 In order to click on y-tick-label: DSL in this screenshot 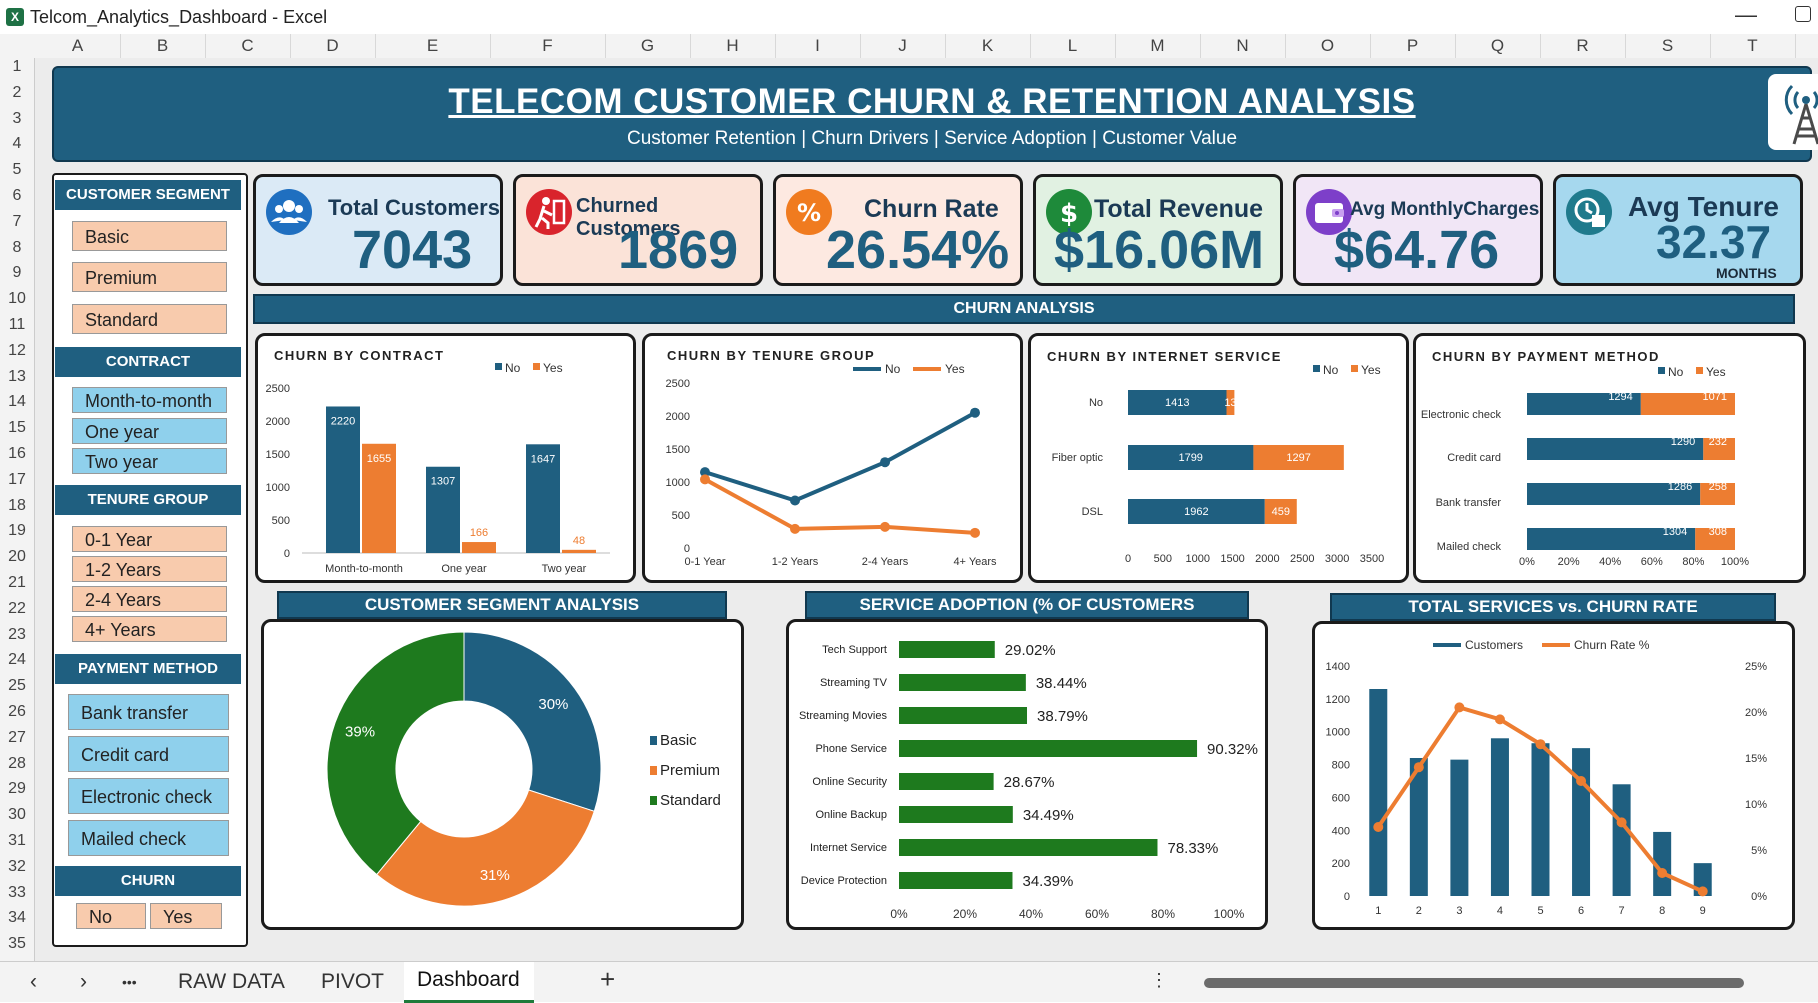, I will do `click(1092, 512)`.